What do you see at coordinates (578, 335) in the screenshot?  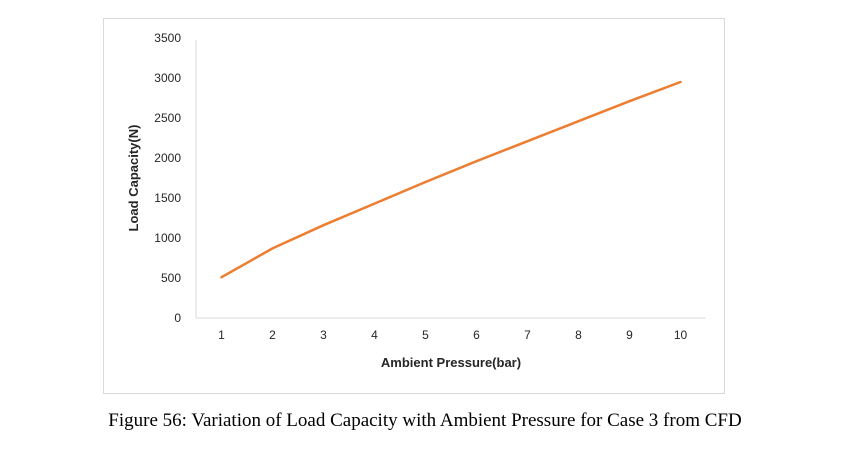 I see `x-tick-label: 8` at bounding box center [578, 335].